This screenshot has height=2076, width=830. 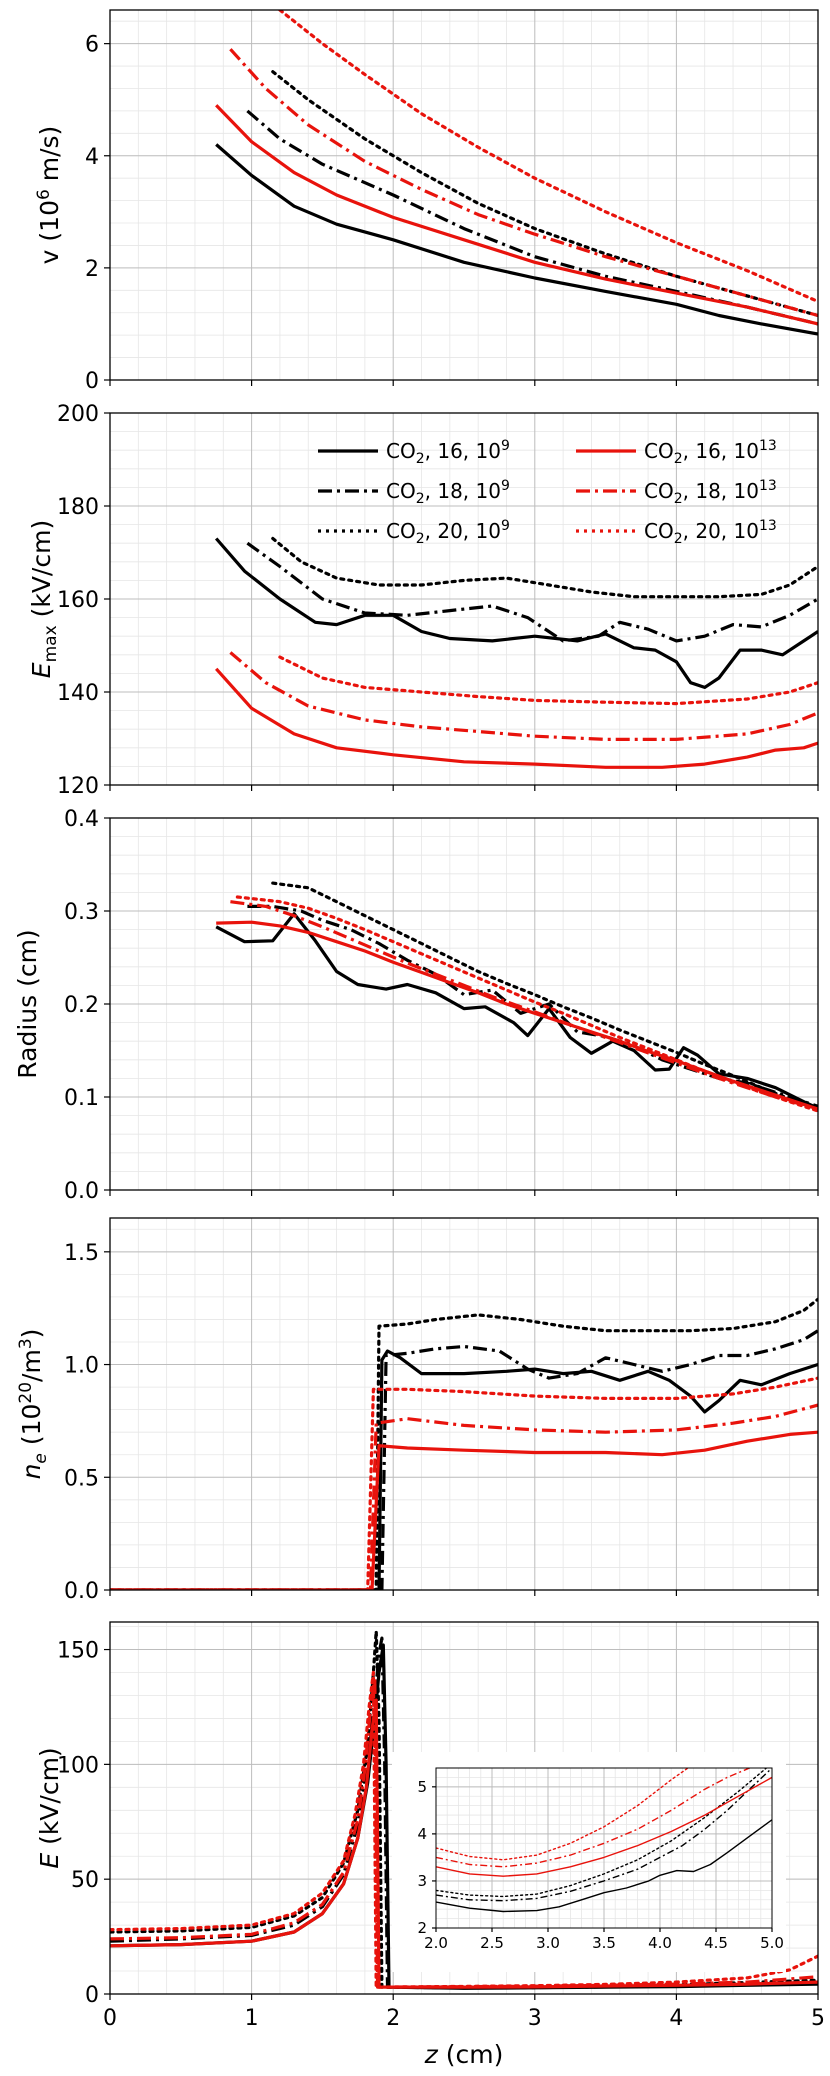 I want to click on x-tick-label: 2, so click(x=393, y=2018).